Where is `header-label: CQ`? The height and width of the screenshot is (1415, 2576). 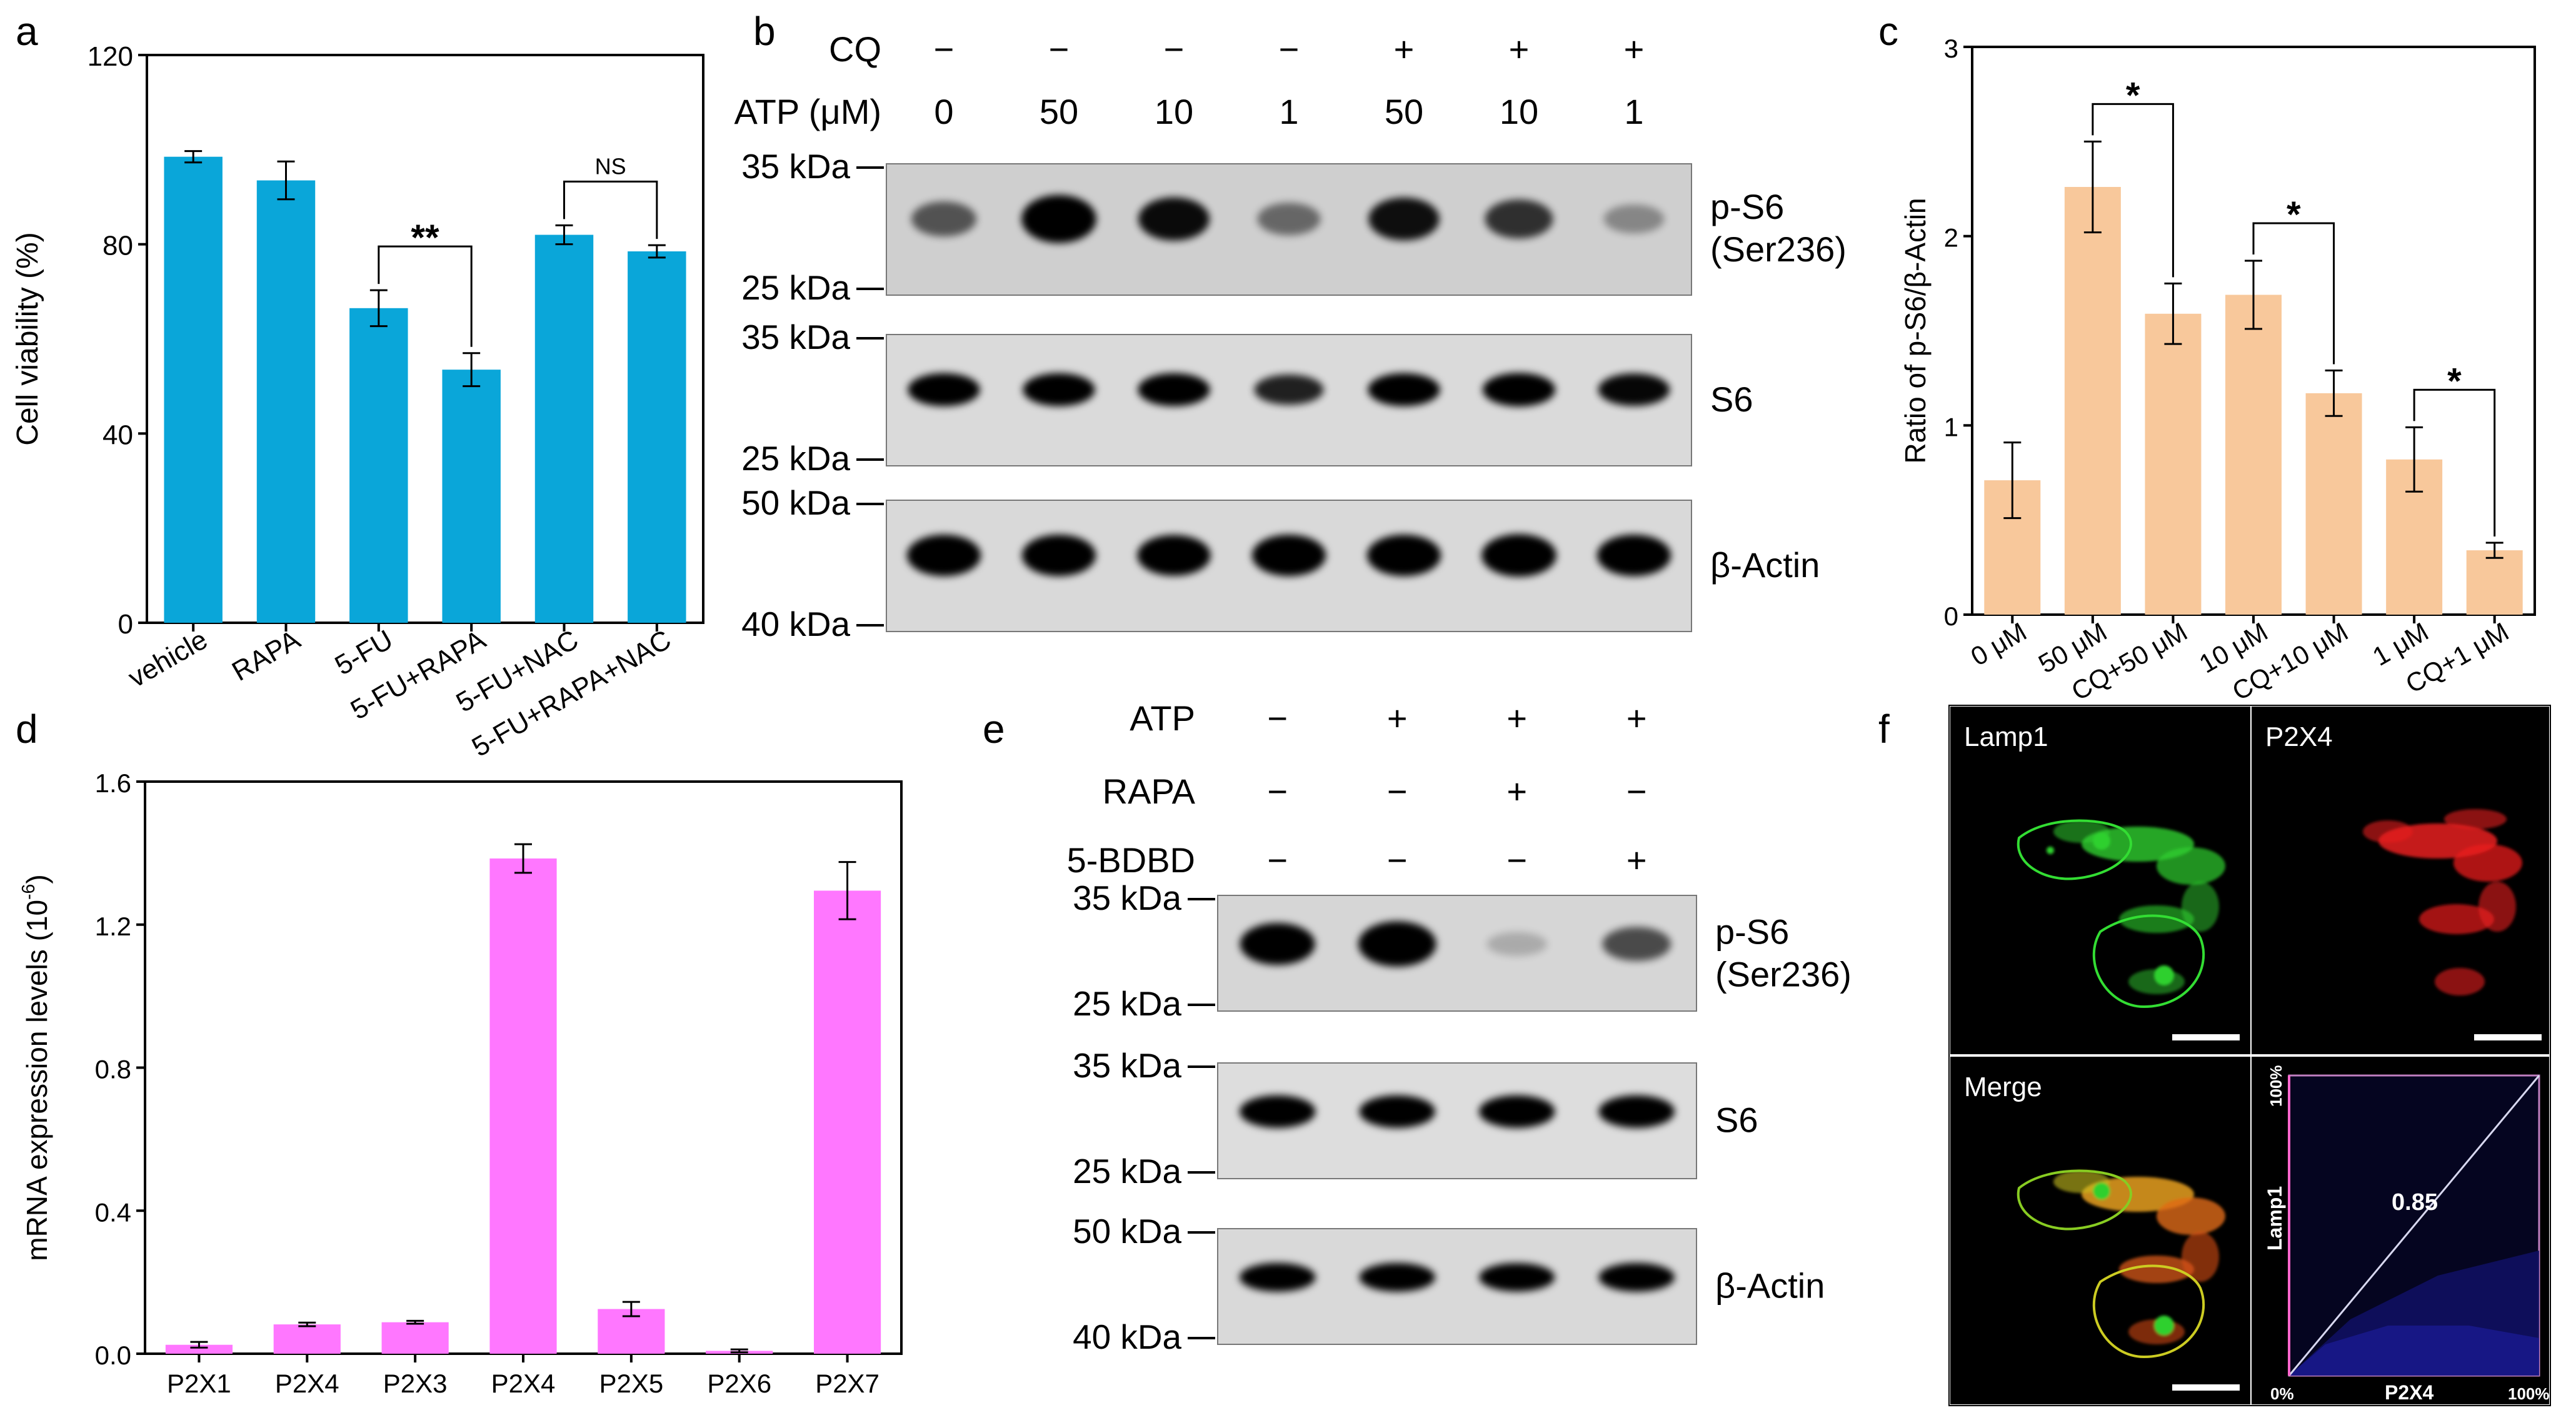 header-label: CQ is located at coordinates (855, 49).